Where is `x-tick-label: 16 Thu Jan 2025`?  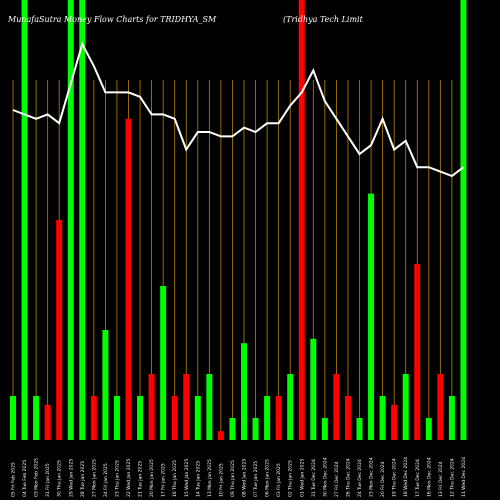
x-tick-label: 16 Thu Jan 2025 is located at coordinates (175, 478).